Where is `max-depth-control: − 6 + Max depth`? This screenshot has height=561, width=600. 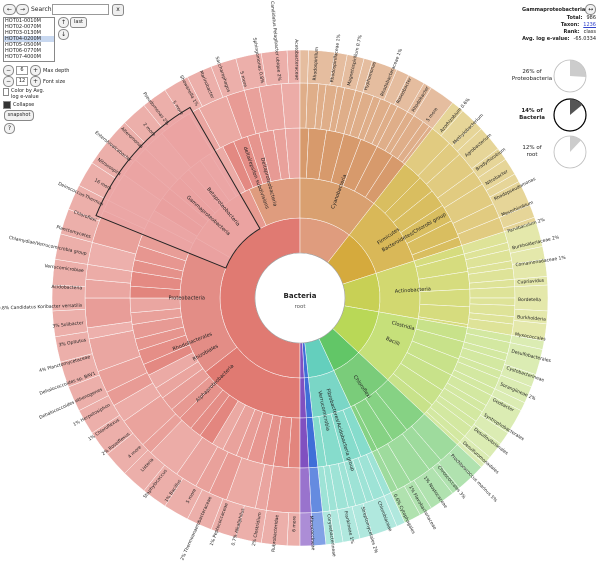 max-depth-control: − 6 + Max depth is located at coordinates (36, 70).